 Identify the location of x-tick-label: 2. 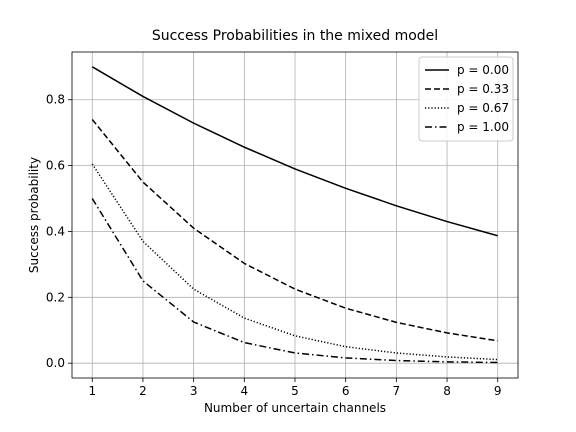
(143, 391).